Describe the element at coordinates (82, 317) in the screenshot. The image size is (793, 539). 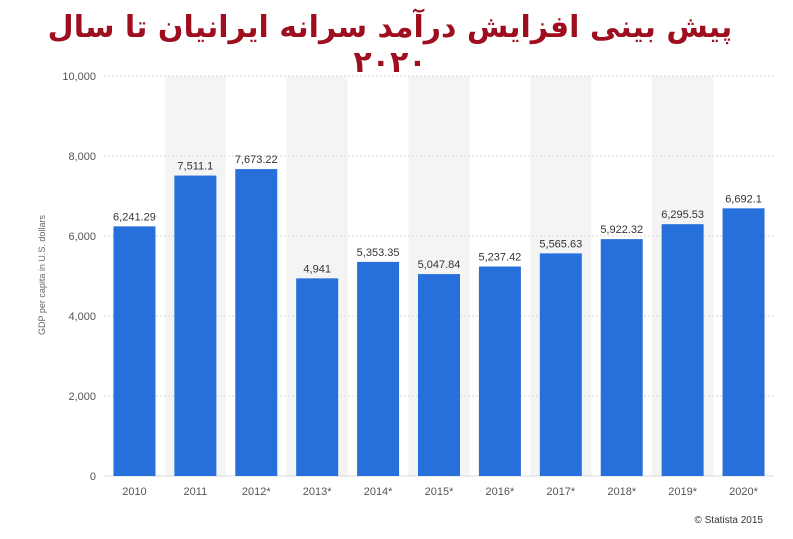
I see `y-tick-label: 4,000` at that location.